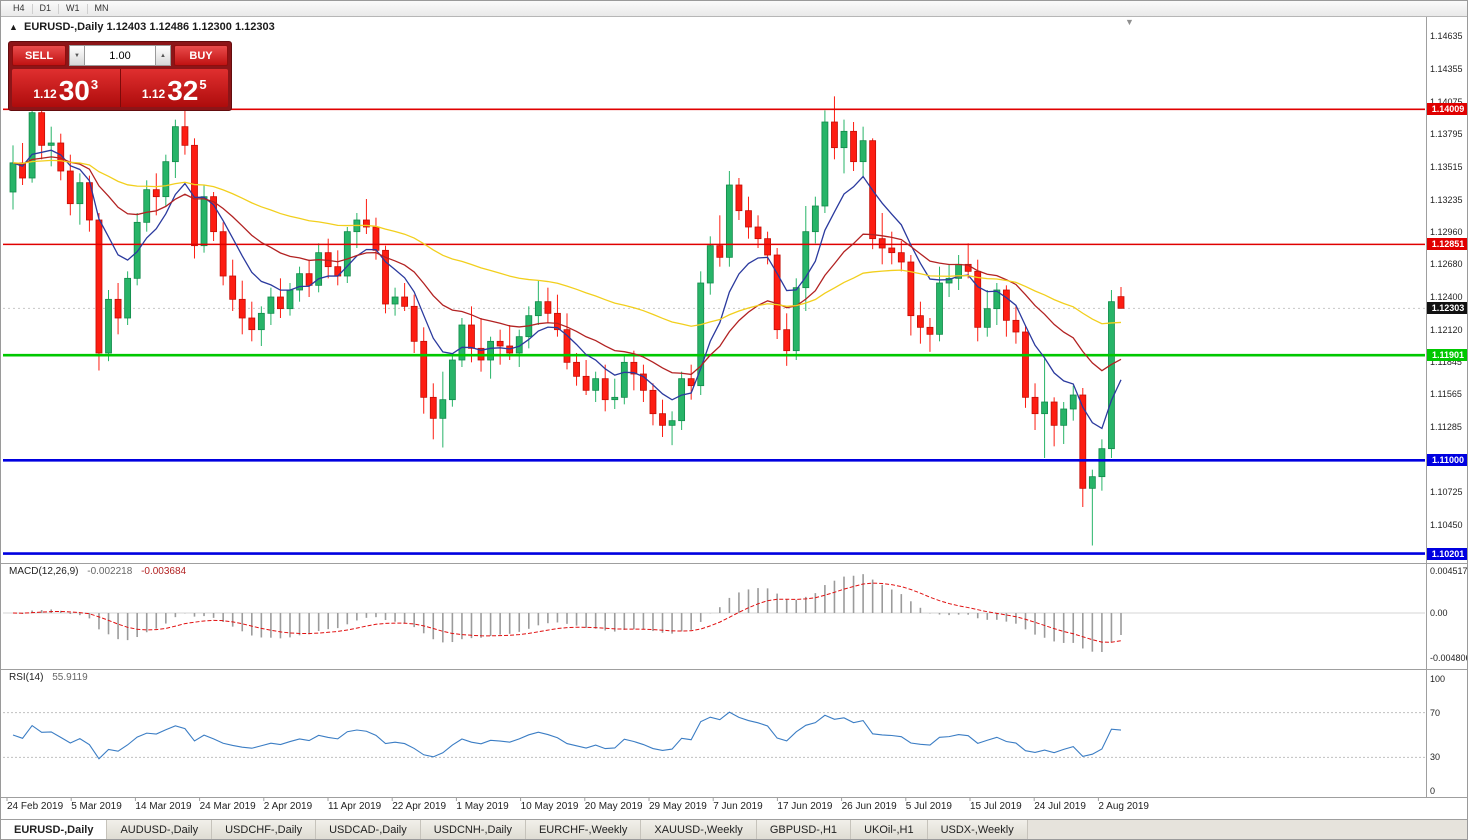  I want to click on price-tag: 1.11901, so click(1447, 355).